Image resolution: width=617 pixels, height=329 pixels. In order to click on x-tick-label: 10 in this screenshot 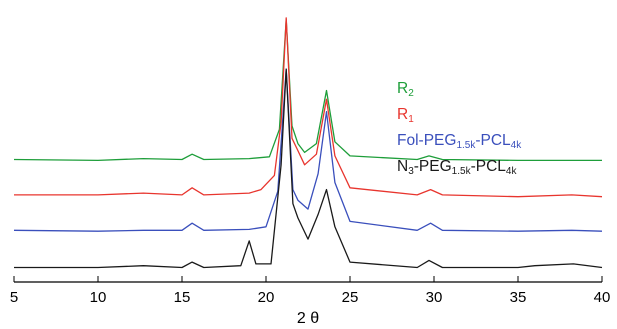, I will do `click(98, 297)`.